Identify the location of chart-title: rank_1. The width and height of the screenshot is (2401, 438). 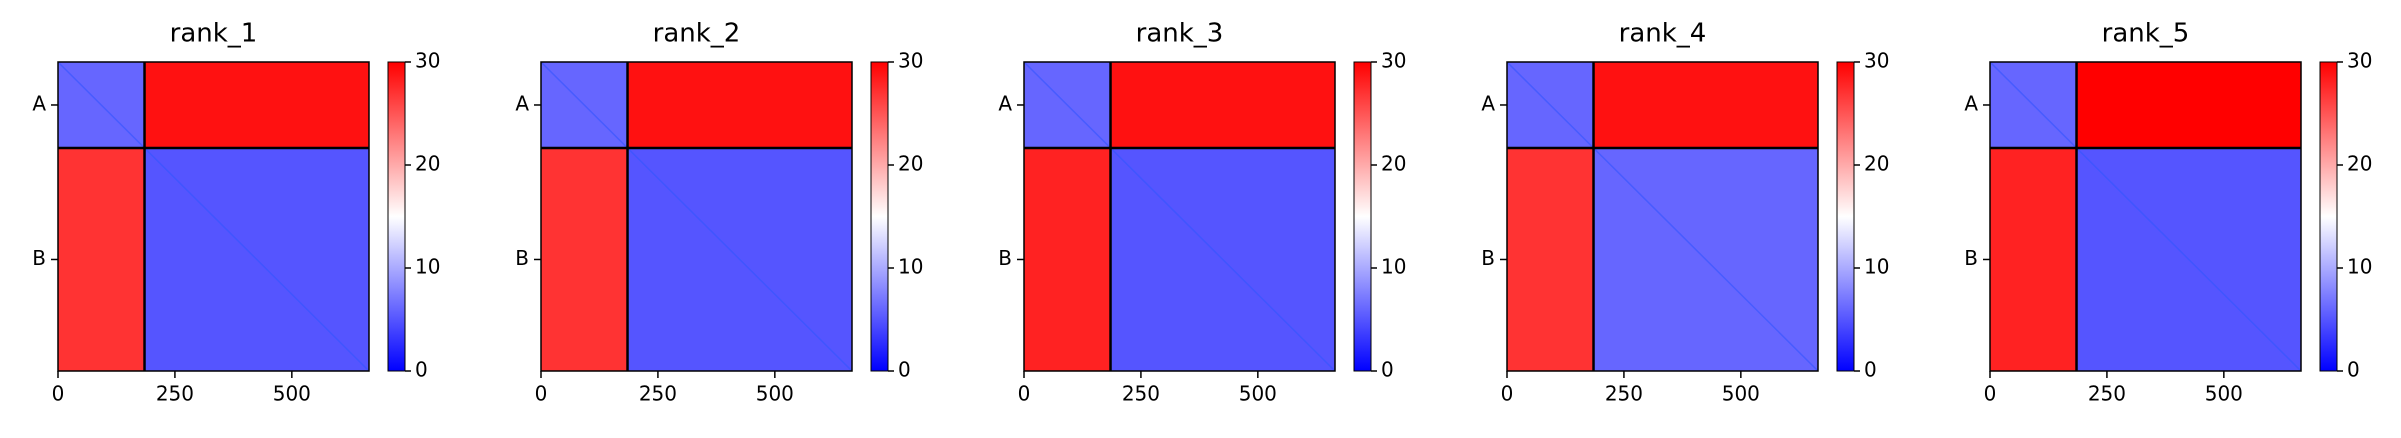
(214, 34).